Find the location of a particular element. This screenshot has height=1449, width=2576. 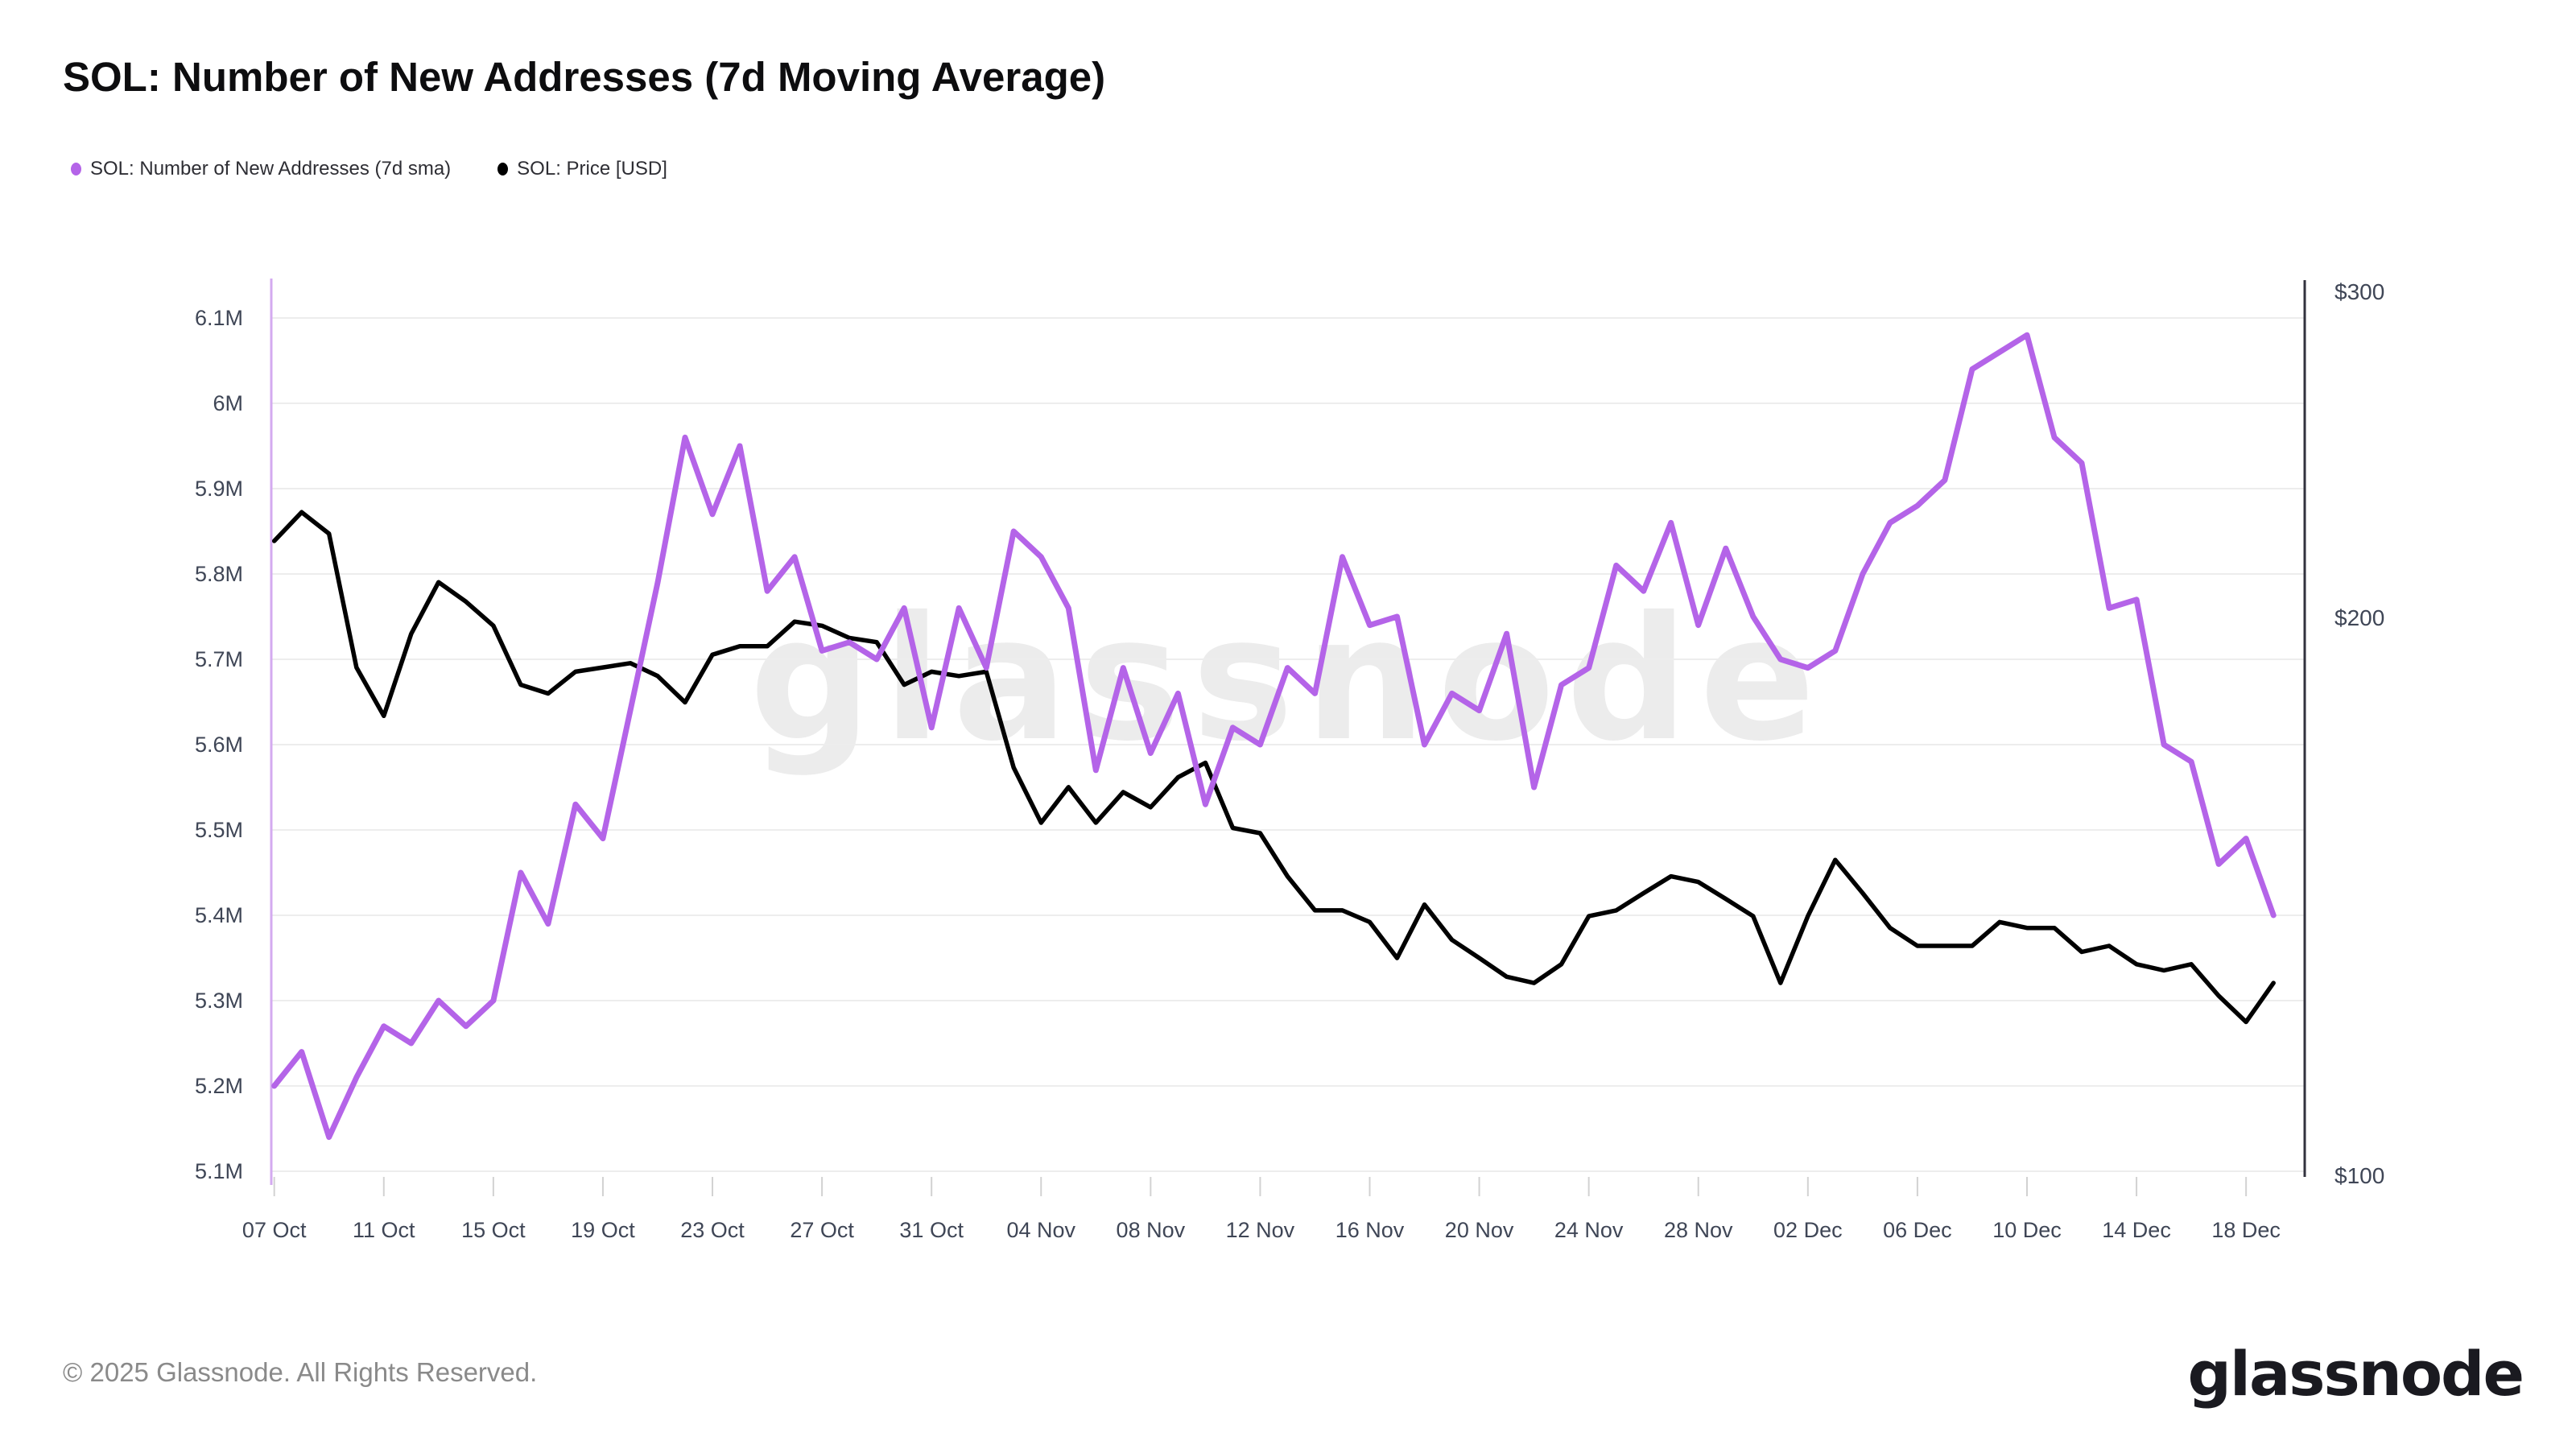

left-axis-tick-label: 5.4M is located at coordinates (219, 915).